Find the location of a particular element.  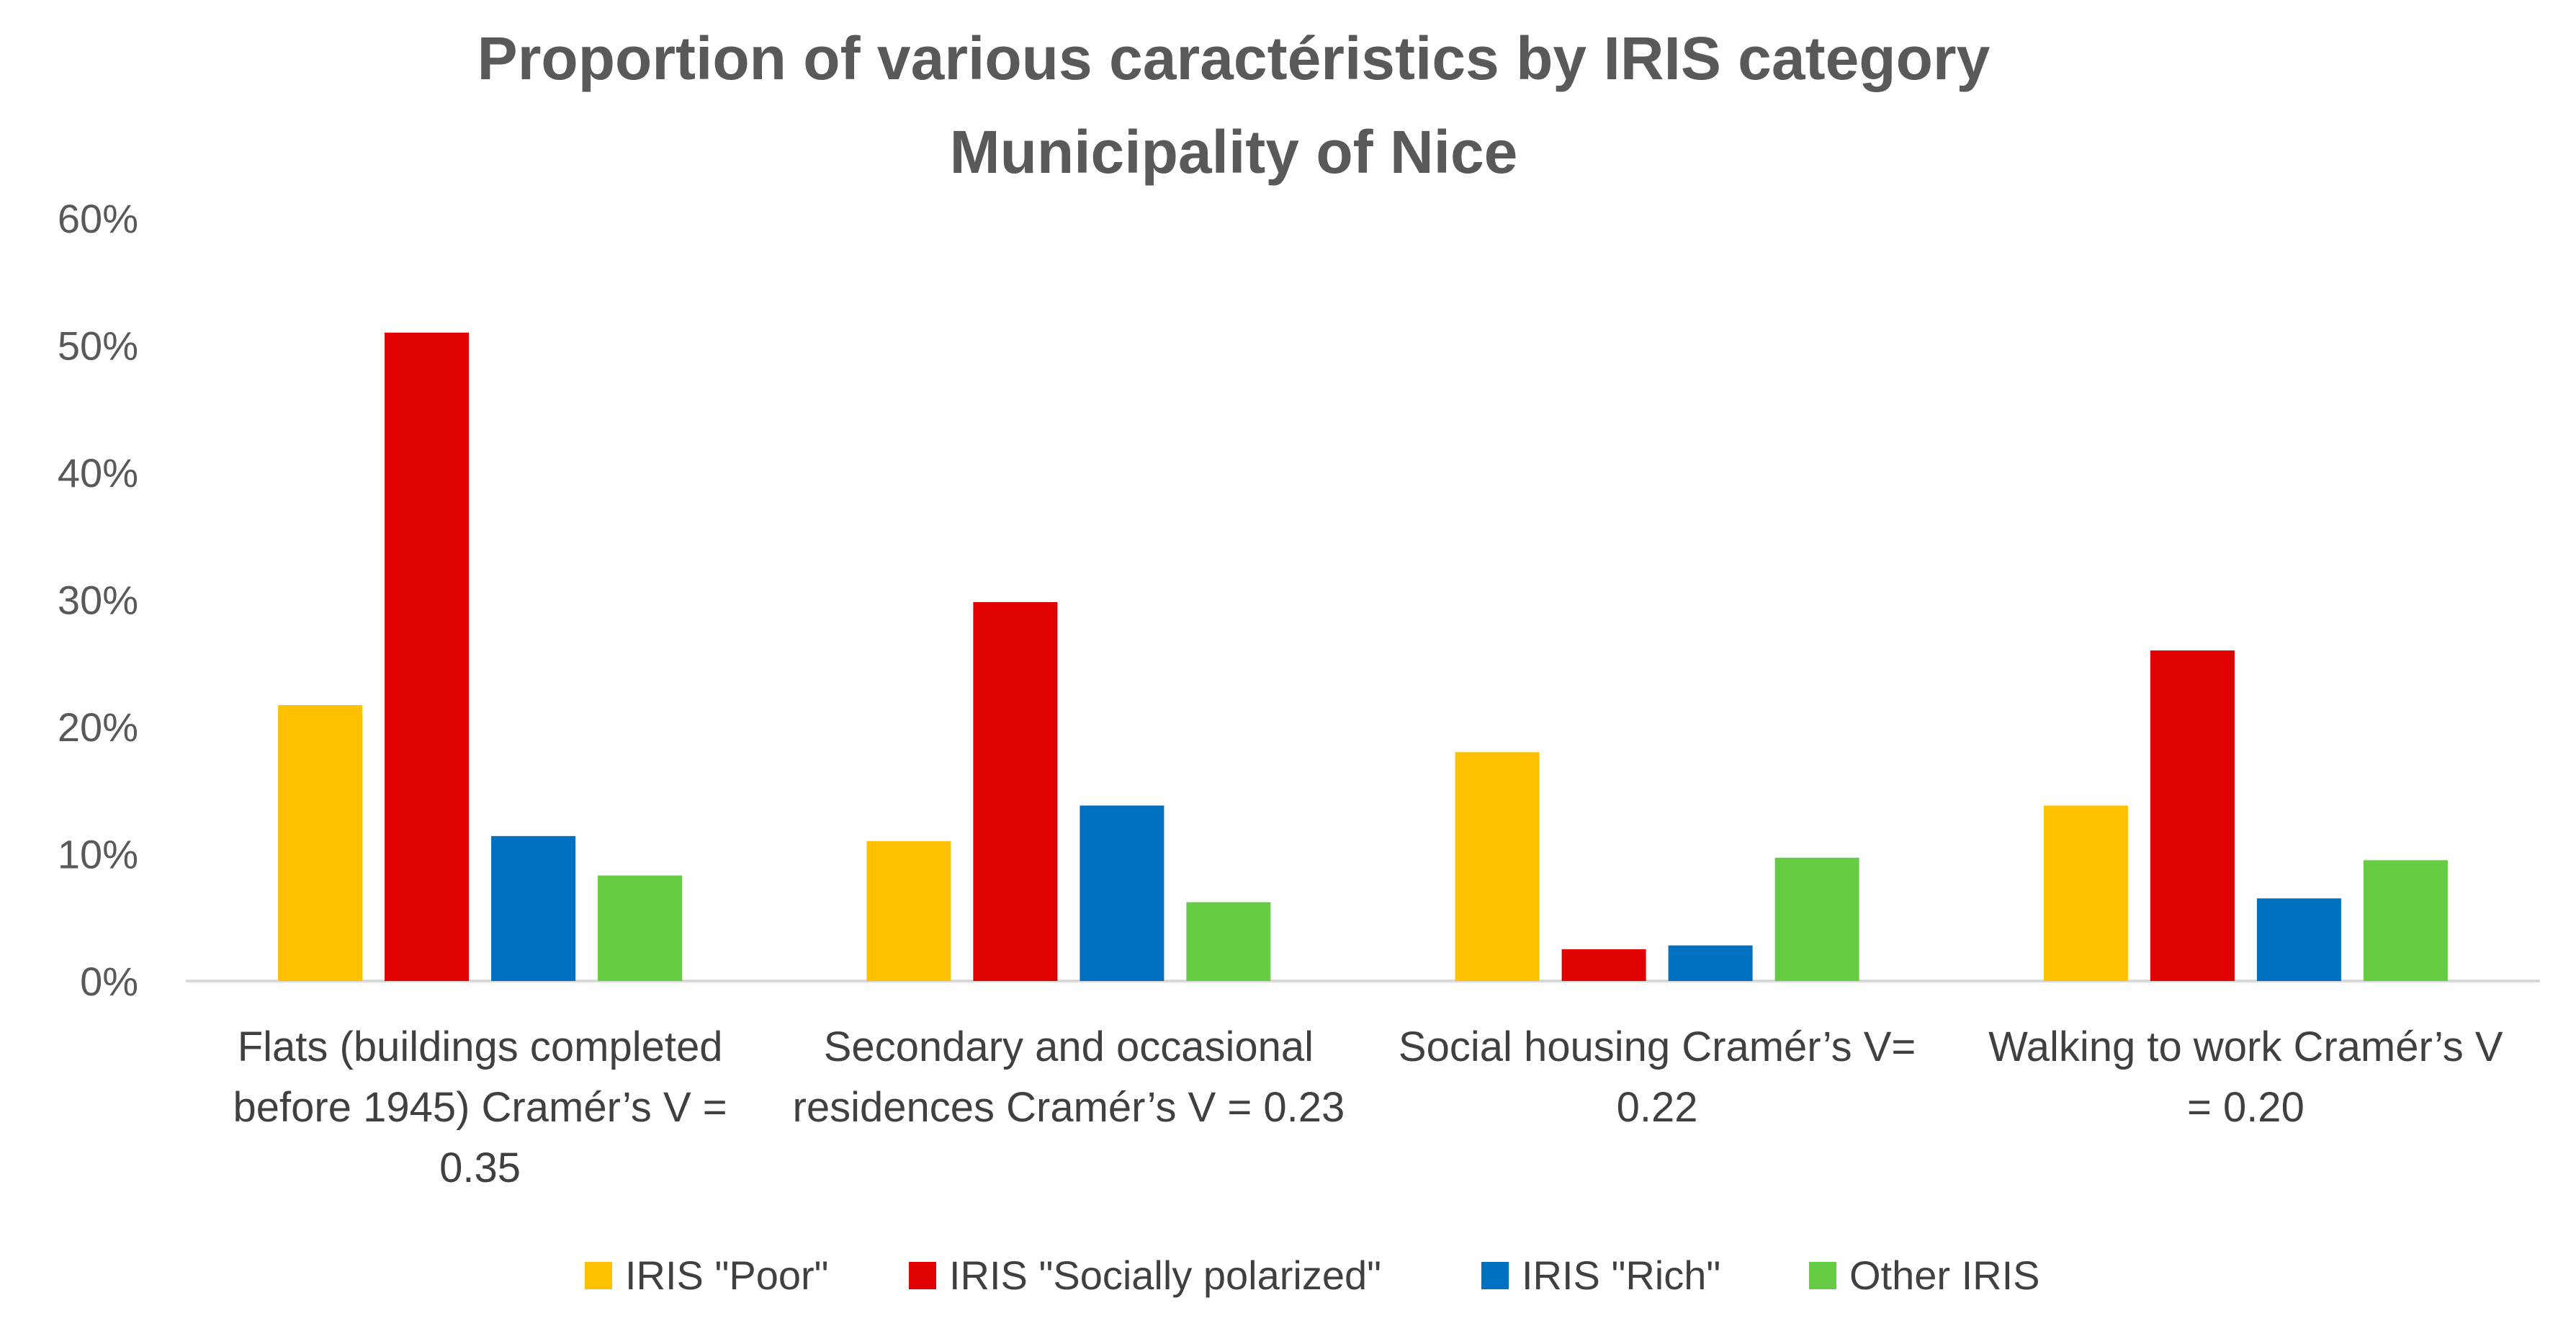

y-tick-label: 0% is located at coordinates (109, 981).